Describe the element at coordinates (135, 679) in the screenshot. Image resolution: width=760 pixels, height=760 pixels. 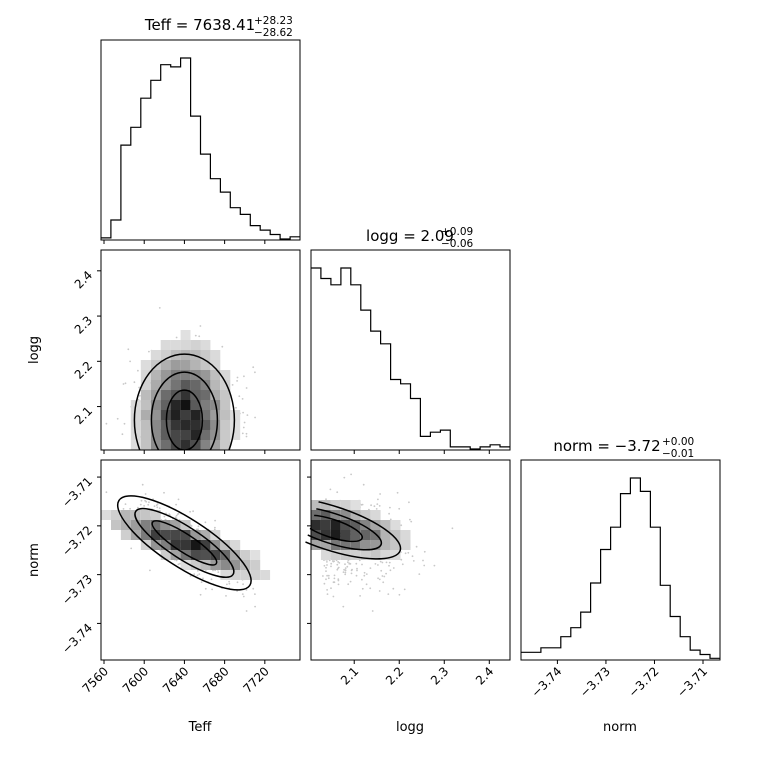
I see `xtick-label: 7600` at that location.